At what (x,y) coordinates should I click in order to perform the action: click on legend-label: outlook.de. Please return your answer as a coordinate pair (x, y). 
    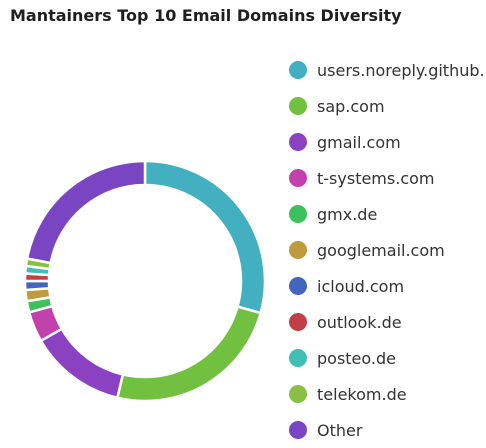
    Looking at the image, I should click on (359, 322).